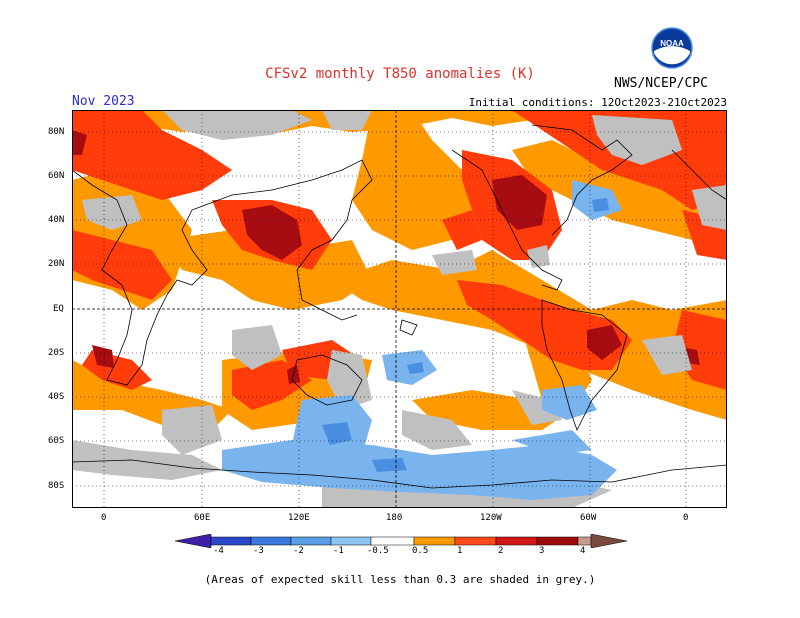 The image size is (800, 618). Describe the element at coordinates (56, 397) in the screenshot. I see `lat-label: 40S` at that location.